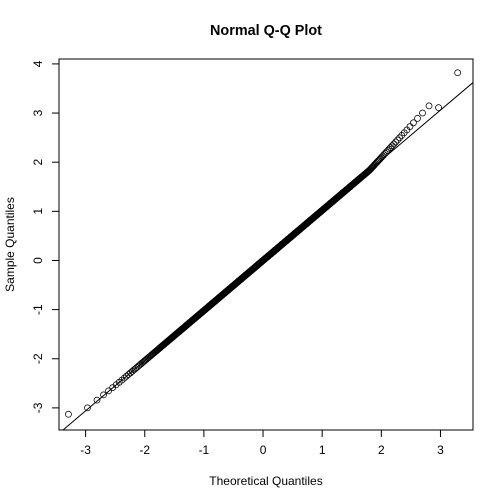  Describe the element at coordinates (204, 450) in the screenshot. I see `x-tick-label: -1` at that location.